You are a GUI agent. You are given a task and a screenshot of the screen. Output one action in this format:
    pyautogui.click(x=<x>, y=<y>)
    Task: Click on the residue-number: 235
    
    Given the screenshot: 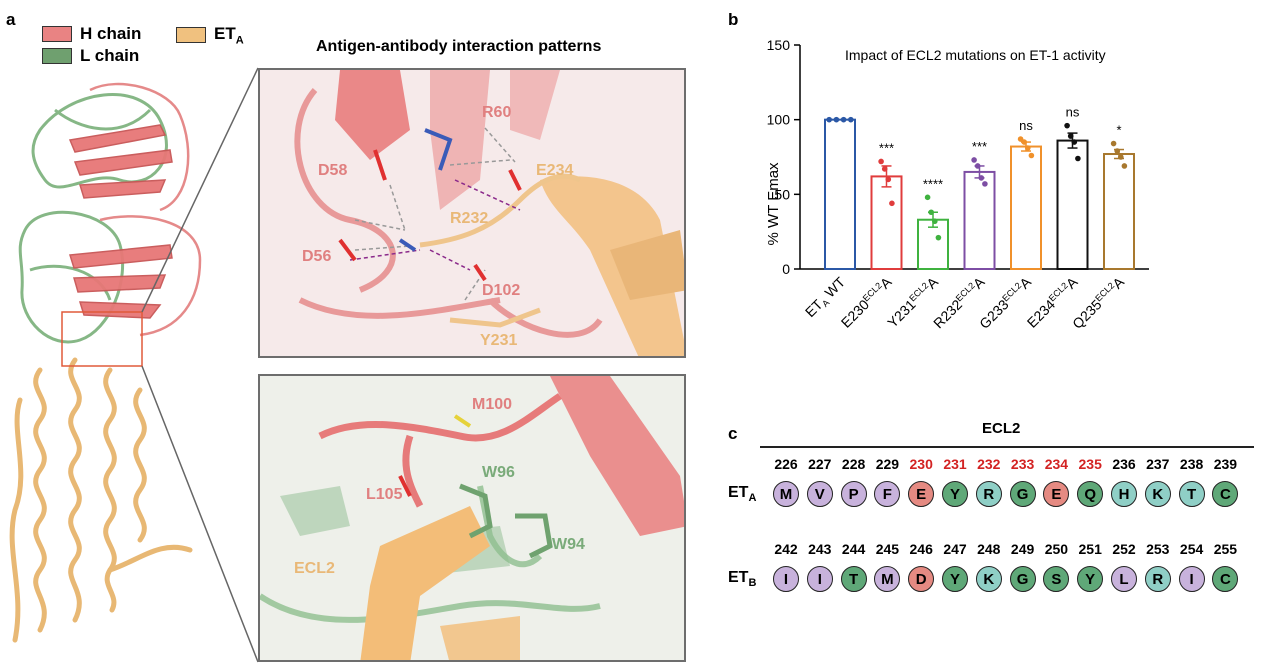 What is the action you would take?
    pyautogui.click(x=1090, y=464)
    